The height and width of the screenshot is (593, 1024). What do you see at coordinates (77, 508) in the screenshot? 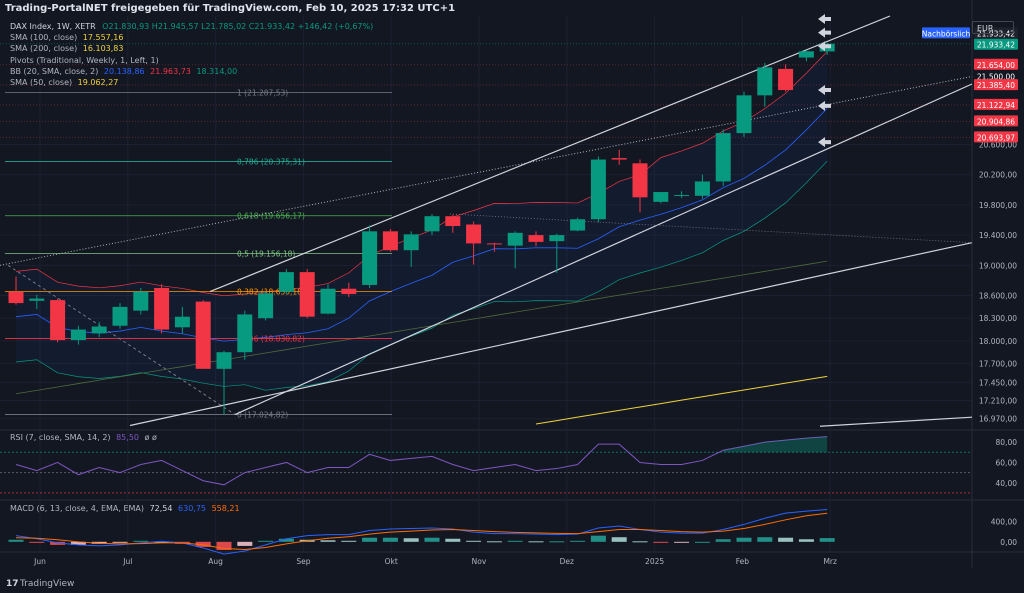
I see `macd-title: MACD (6, 13, close, 4, EMA, EMA)` at bounding box center [77, 508].